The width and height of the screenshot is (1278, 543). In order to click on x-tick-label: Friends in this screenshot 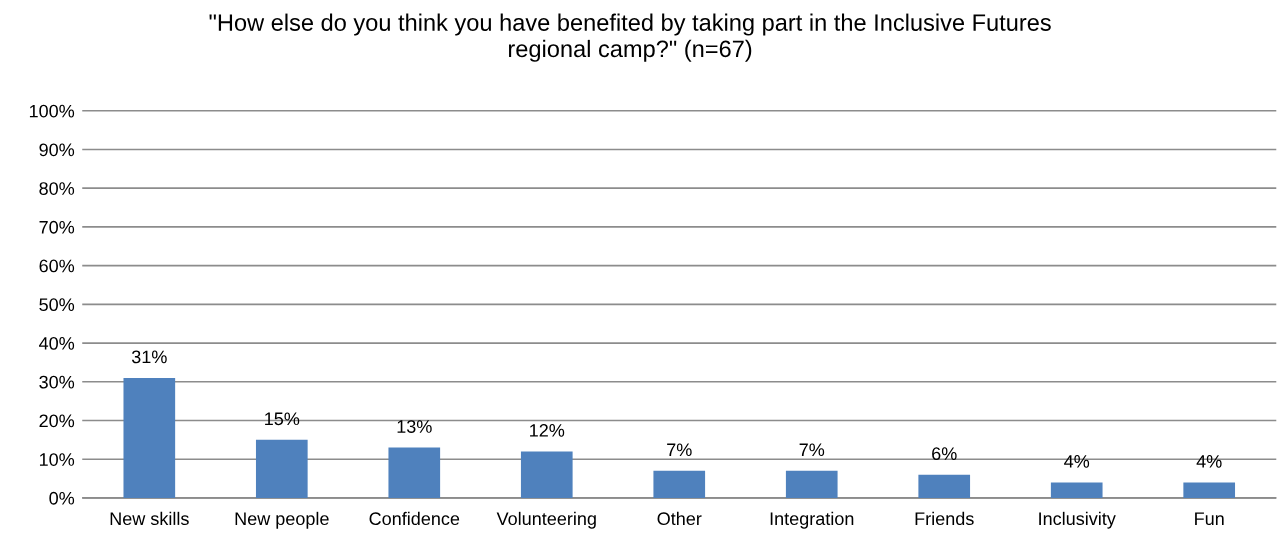, I will do `click(944, 518)`.